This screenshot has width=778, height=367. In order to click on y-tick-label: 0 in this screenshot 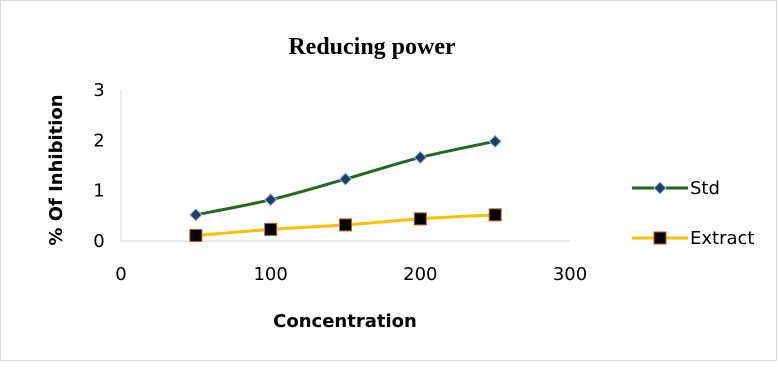, I will do `click(98, 241)`.